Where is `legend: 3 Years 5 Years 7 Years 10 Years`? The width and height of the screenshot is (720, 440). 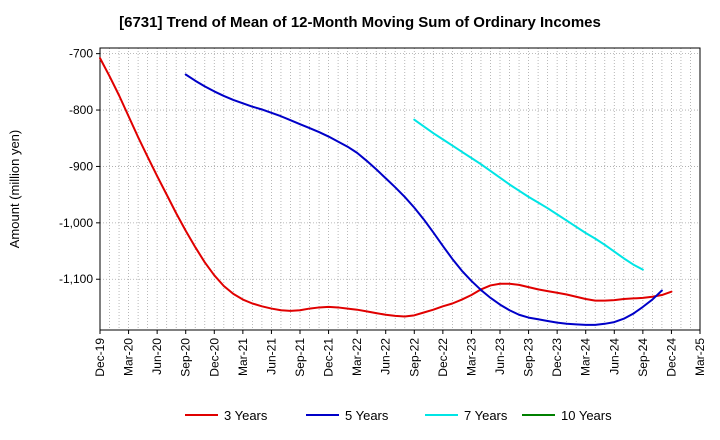 legend: 3 Years 5 Years 7 Years 10 Years is located at coordinates (398, 415).